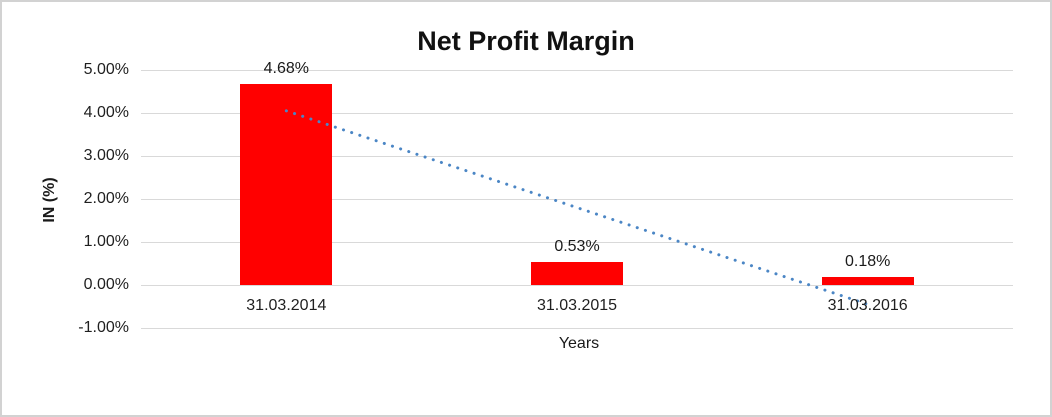 The image size is (1052, 417). What do you see at coordinates (106, 198) in the screenshot?
I see `y-tick-label: 2.00%` at bounding box center [106, 198].